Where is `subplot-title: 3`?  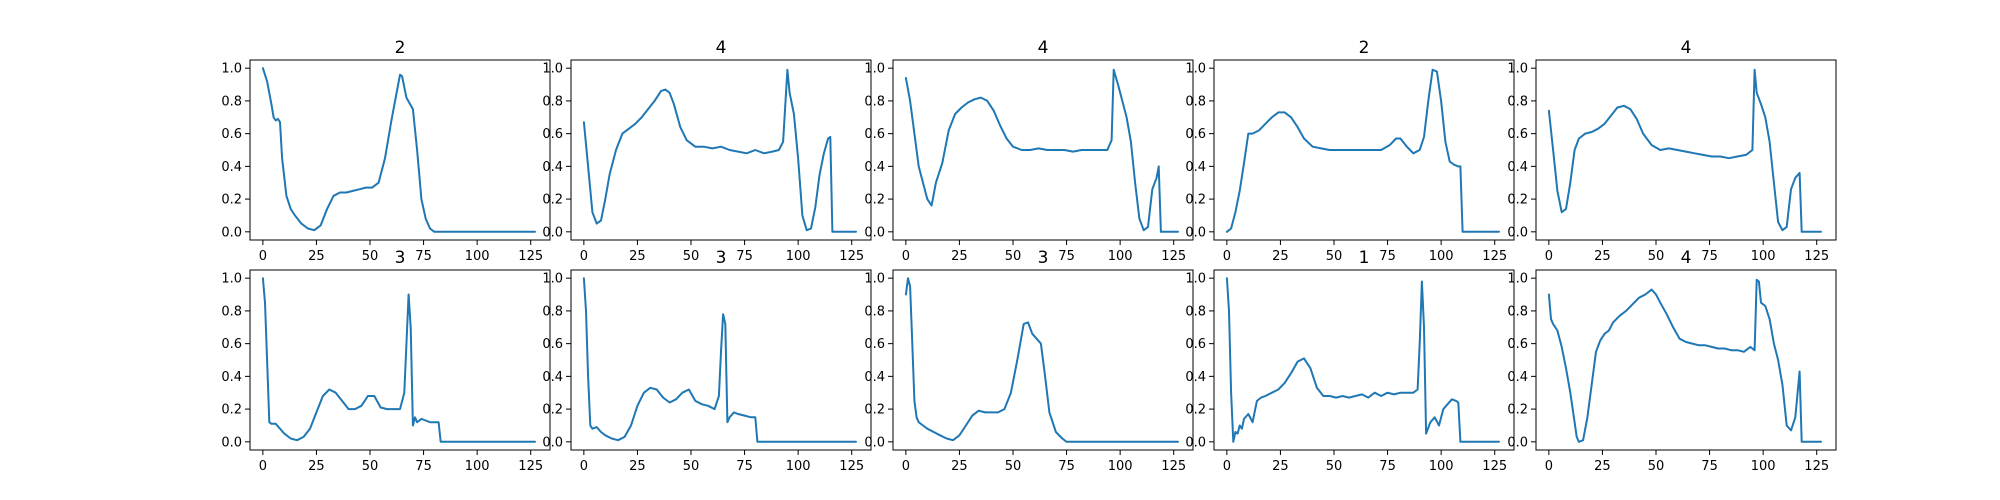 subplot-title: 3 is located at coordinates (400, 258).